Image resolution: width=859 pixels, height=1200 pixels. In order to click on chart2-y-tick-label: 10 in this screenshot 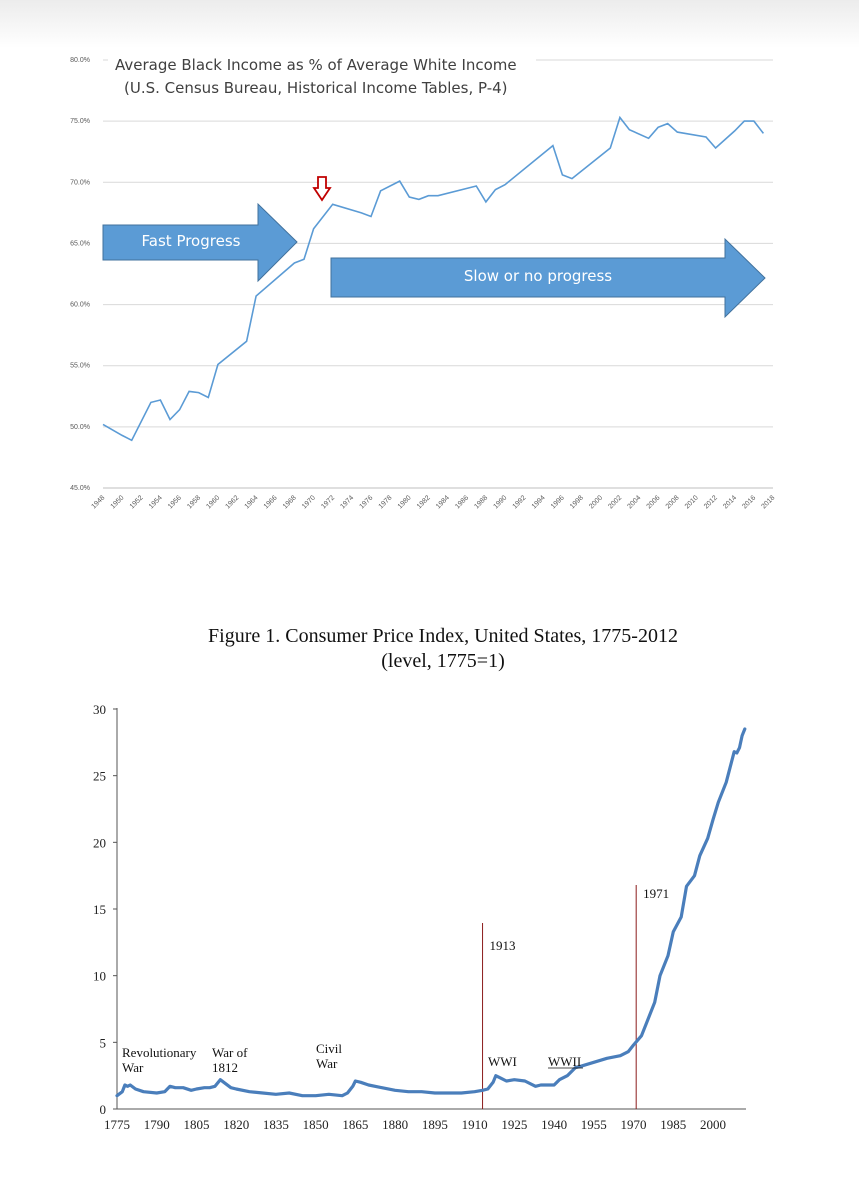, I will do `click(99, 976)`.